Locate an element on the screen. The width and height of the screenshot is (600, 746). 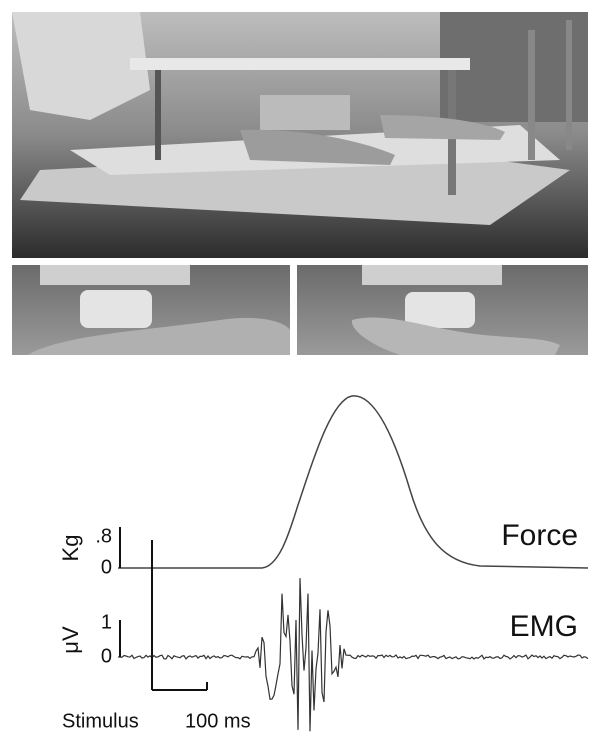
stimulus-label: Stimulus is located at coordinates (100, 721).